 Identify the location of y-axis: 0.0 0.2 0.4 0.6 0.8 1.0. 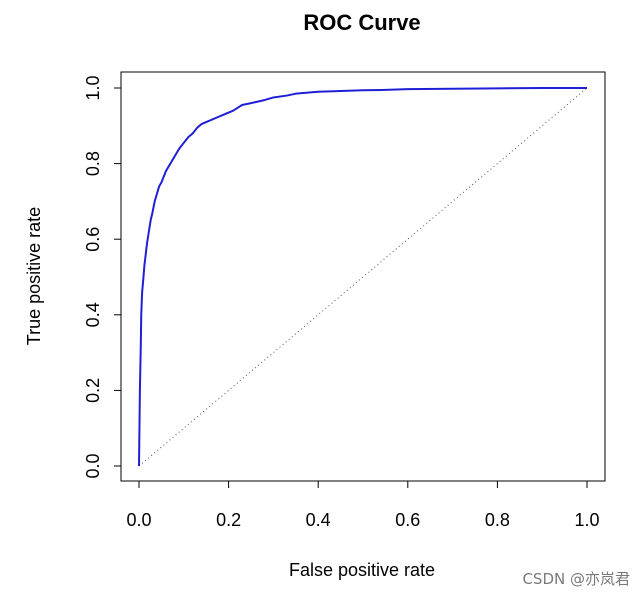
(102, 277).